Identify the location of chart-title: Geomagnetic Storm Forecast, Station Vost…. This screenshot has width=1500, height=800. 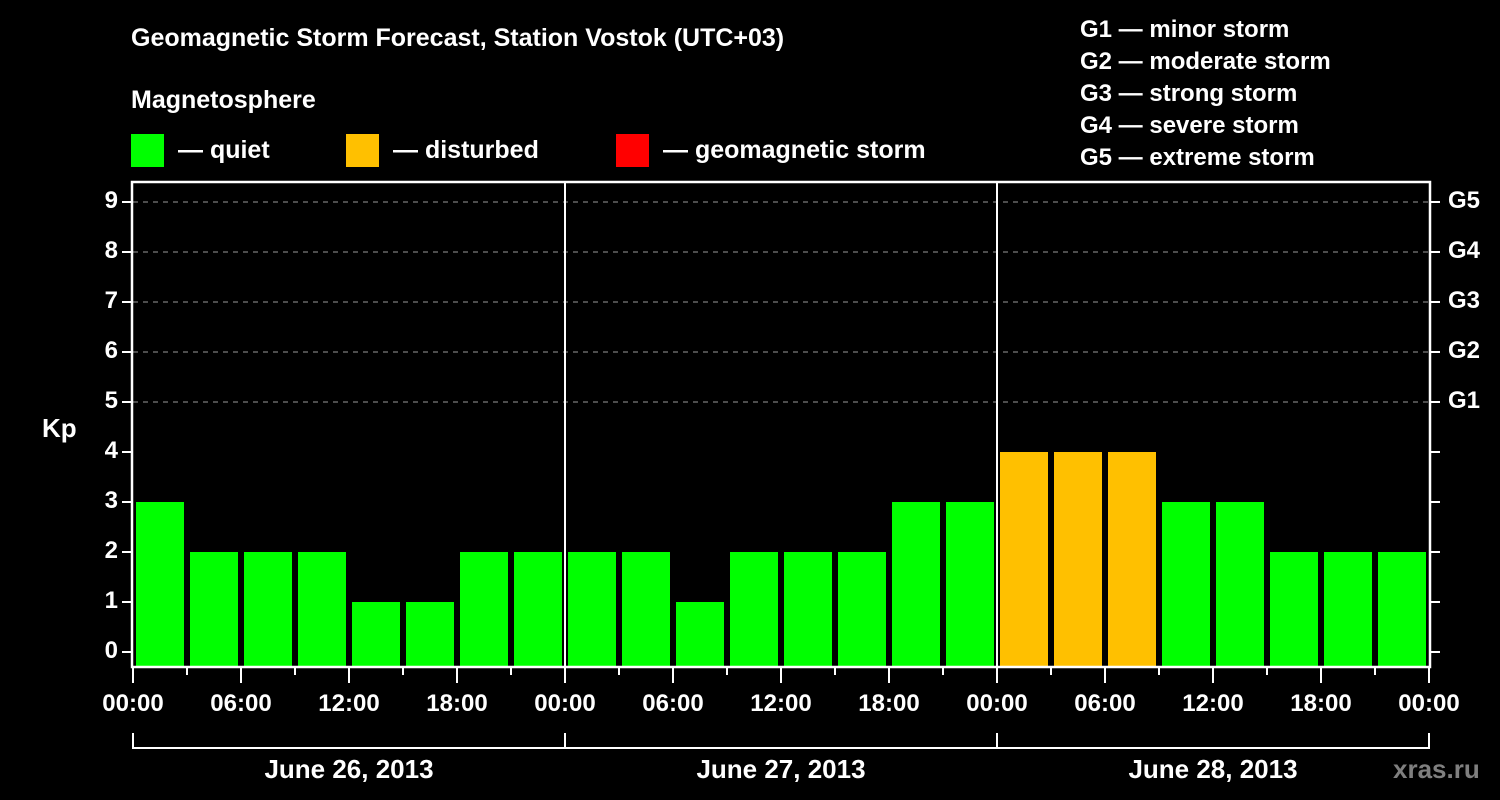
(458, 38).